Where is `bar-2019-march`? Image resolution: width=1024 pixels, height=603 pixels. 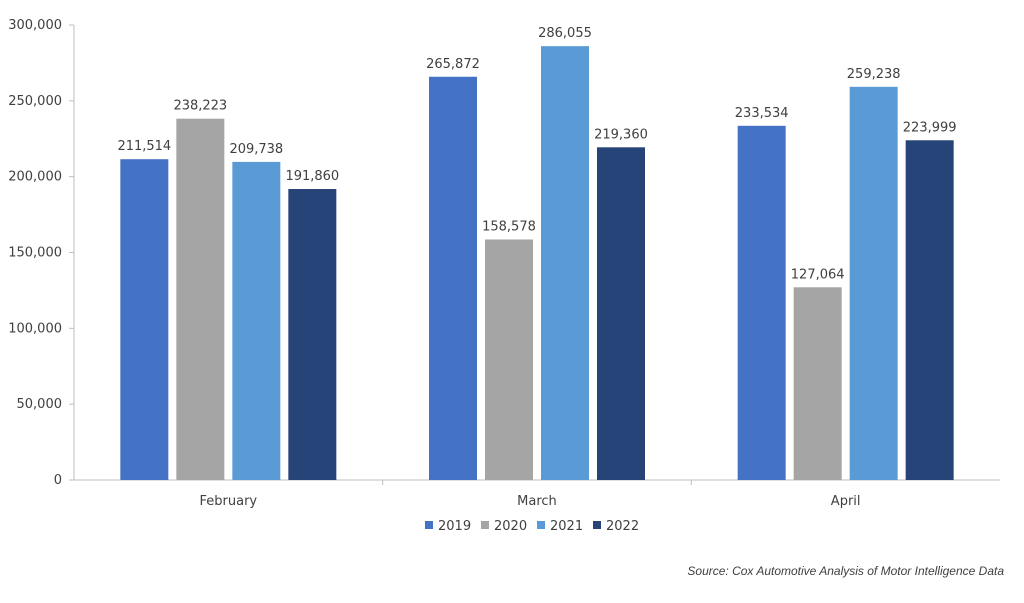
bar-2019-march is located at coordinates (453, 278).